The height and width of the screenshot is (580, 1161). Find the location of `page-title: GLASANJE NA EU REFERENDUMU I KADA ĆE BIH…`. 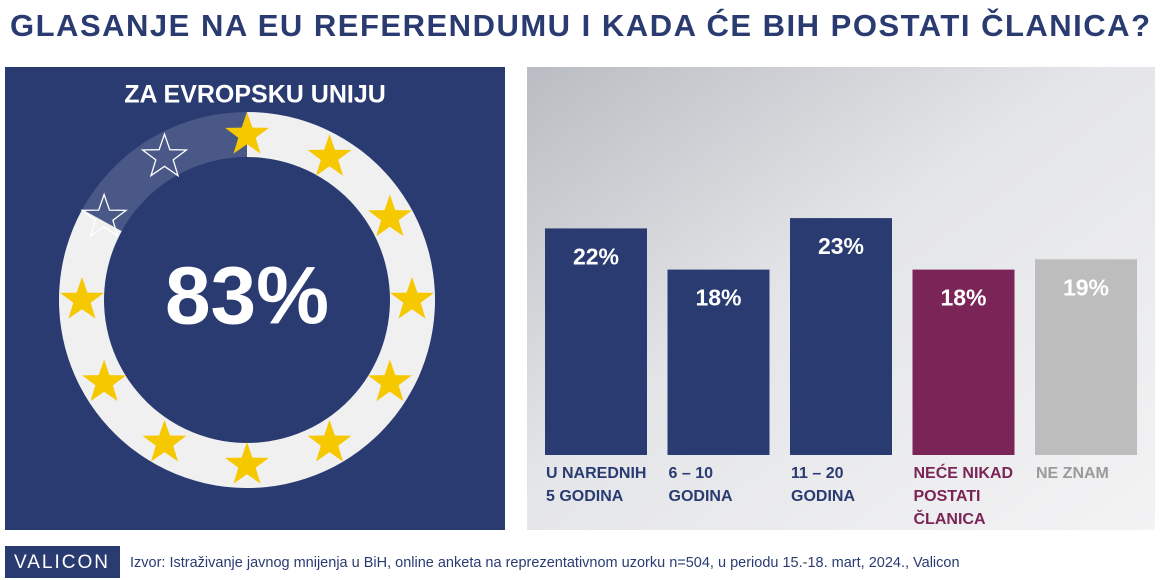

page-title: GLASANJE NA EU REFERENDUMU I KADA ĆE BIH… is located at coordinates (580, 25).